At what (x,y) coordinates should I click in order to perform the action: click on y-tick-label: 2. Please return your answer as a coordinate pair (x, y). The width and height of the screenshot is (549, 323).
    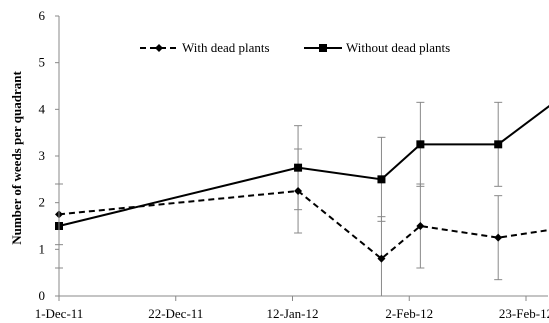
    Looking at the image, I should click on (42, 202).